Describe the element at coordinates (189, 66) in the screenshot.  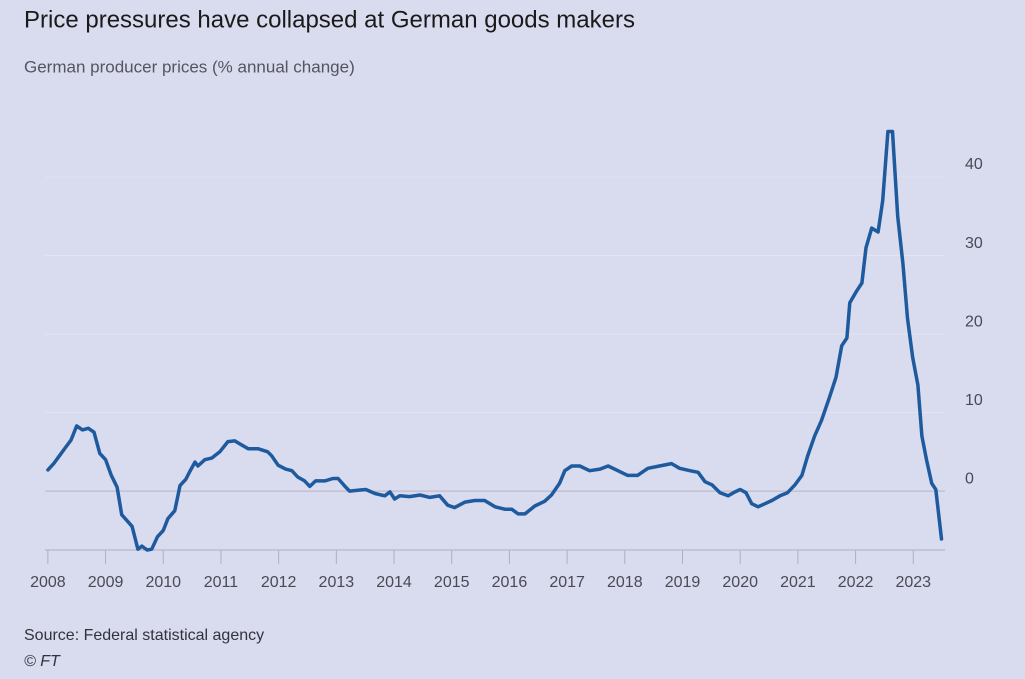
I see `chart-subtitle: German producer prices (% annual change)` at that location.